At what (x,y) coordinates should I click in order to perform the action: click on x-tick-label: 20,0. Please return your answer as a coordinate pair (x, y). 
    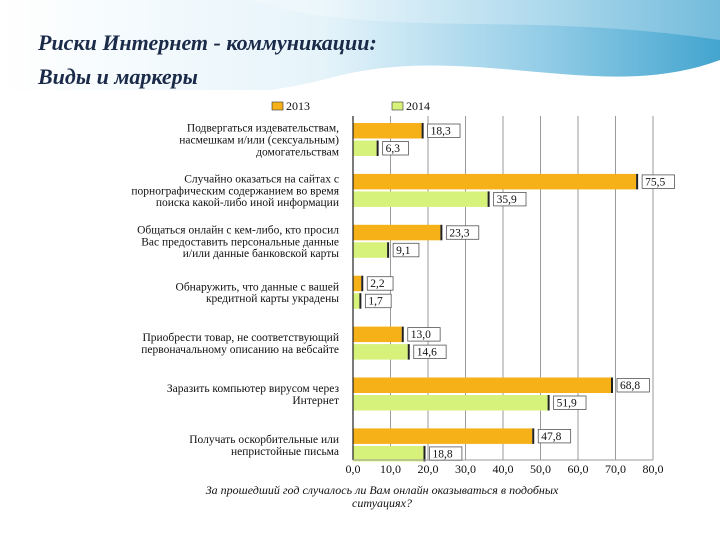
    Looking at the image, I should click on (428, 469).